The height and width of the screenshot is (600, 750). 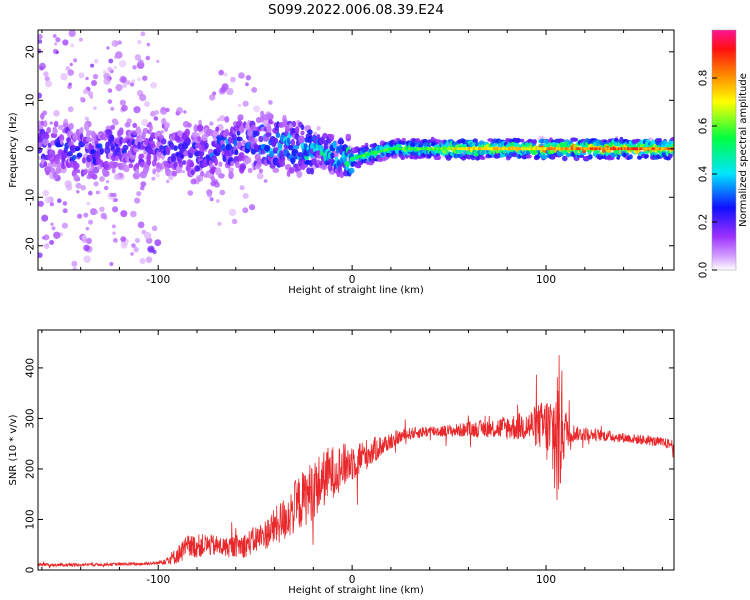 I want to click on y-tick-label: 400, so click(x=31, y=368).